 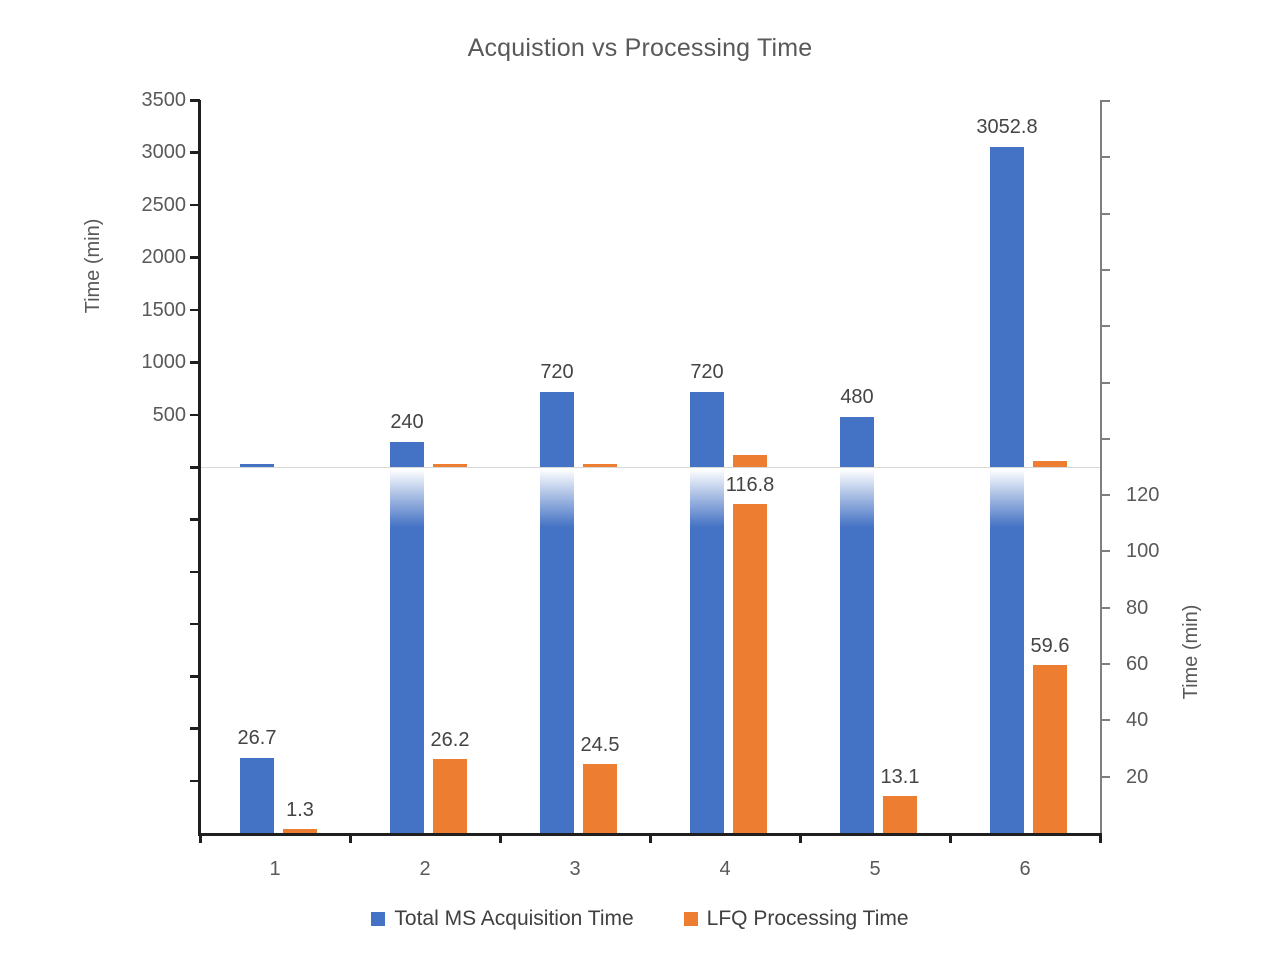 What do you see at coordinates (1137, 664) in the screenshot?
I see `right-axis-tick-label: 60` at bounding box center [1137, 664].